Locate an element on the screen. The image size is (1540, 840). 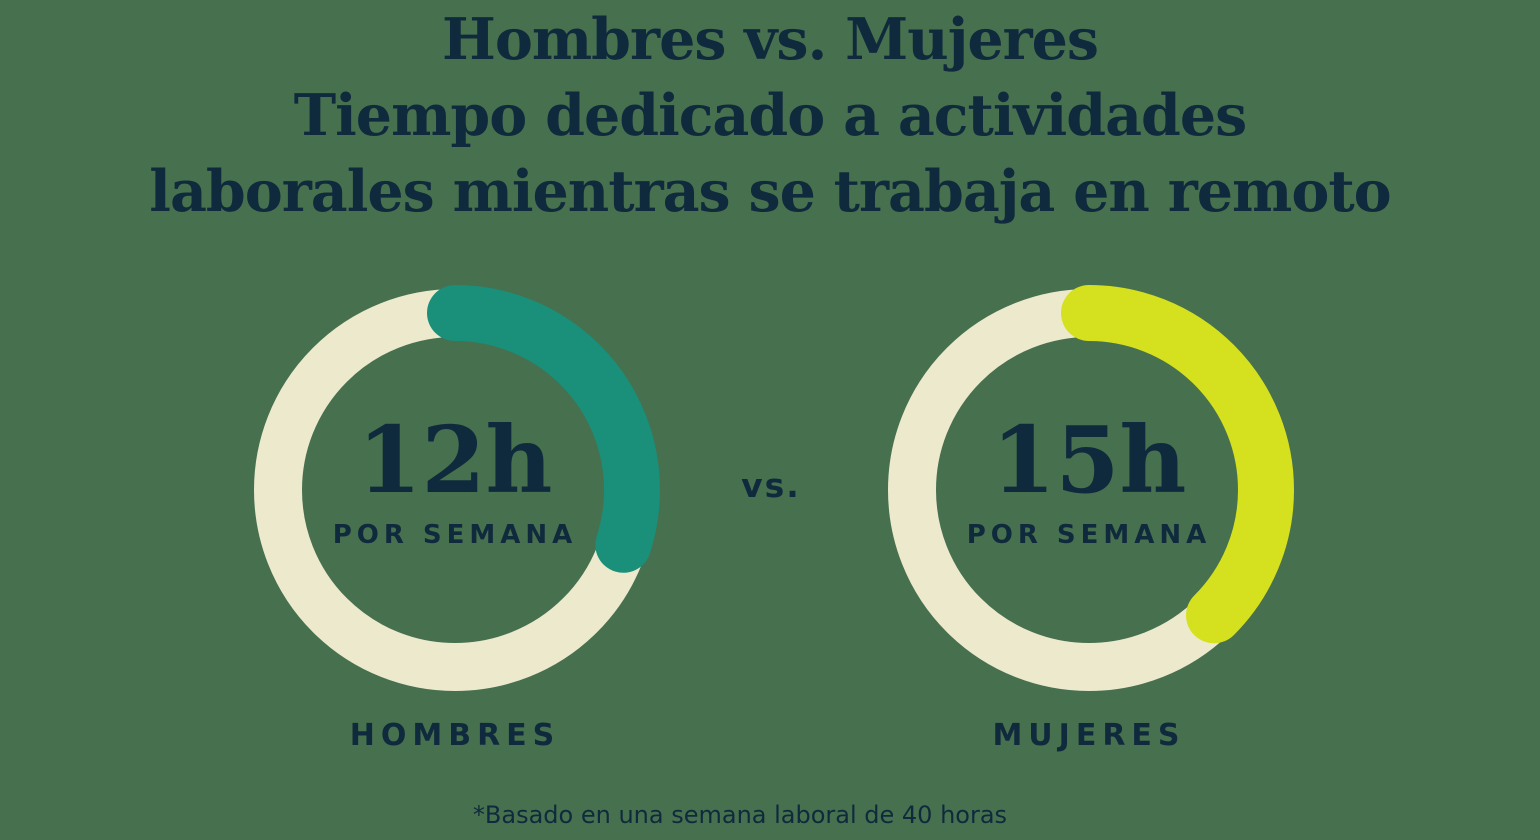
title-line-2: Tiempo dedicado a actividades is located at coordinates (770, 115).